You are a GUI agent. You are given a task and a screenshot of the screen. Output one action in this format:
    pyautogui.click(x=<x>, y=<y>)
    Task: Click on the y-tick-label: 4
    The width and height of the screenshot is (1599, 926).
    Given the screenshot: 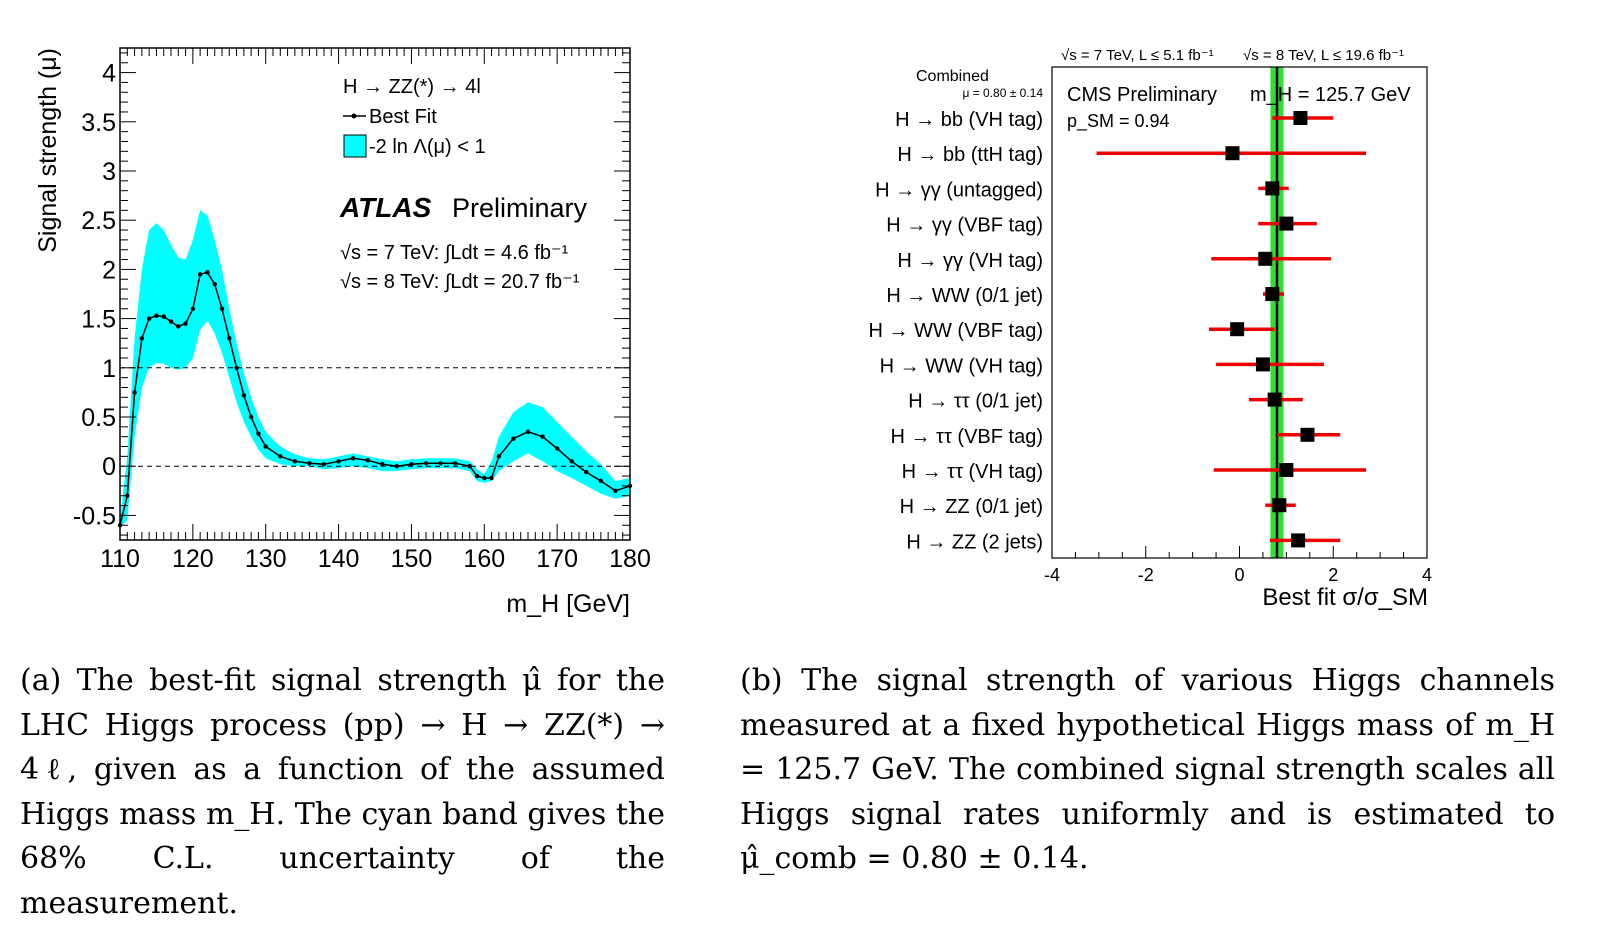 What is the action you would take?
    pyautogui.click(x=109, y=74)
    